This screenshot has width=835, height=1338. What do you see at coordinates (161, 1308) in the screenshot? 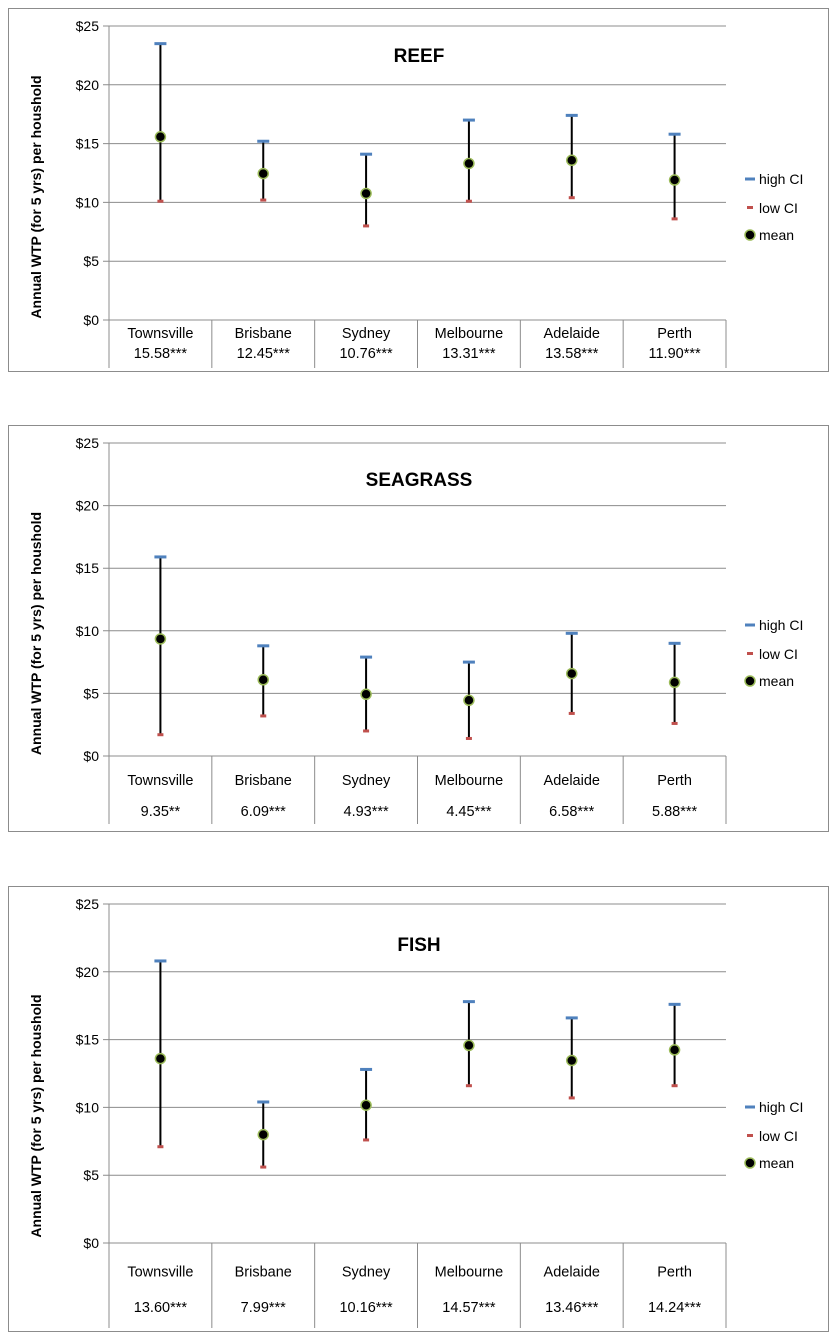
I see `value-label: 13.60***` at bounding box center [161, 1308].